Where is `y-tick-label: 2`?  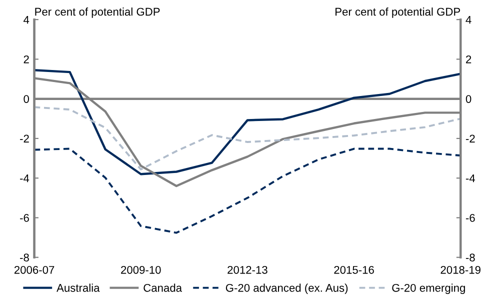
y-tick-label: 2 is located at coordinates (26, 59).